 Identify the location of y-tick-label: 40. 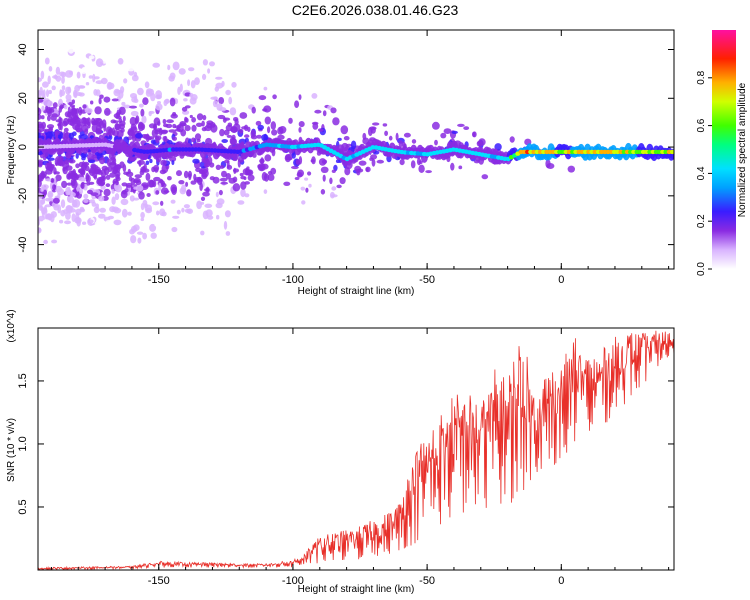
(23, 49).